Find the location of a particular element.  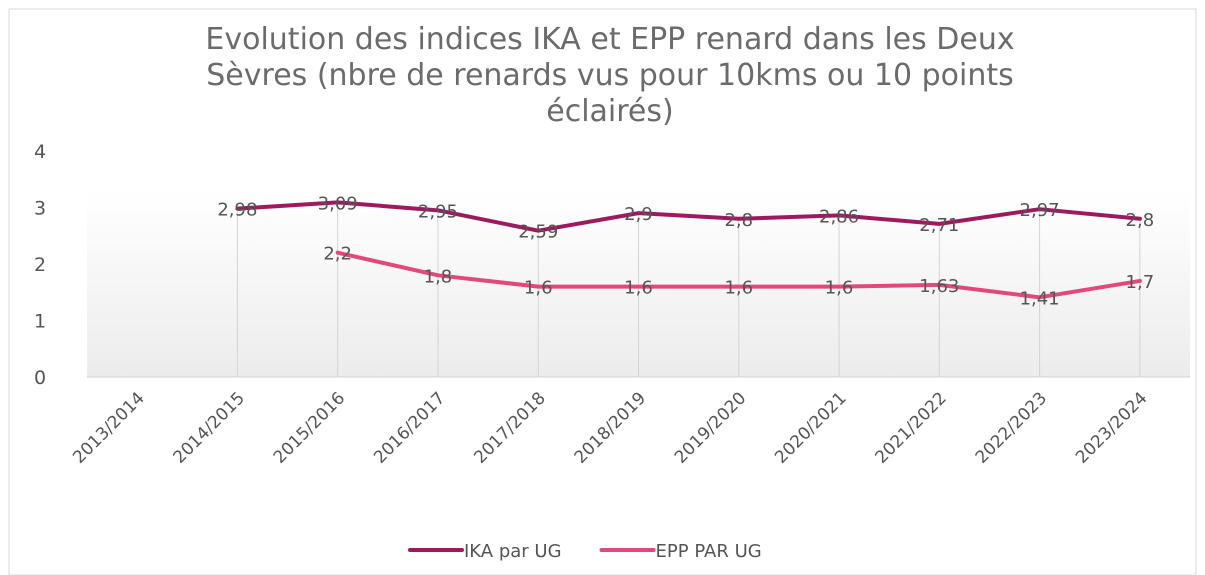

y-tick-label: 1 is located at coordinates (40, 322).